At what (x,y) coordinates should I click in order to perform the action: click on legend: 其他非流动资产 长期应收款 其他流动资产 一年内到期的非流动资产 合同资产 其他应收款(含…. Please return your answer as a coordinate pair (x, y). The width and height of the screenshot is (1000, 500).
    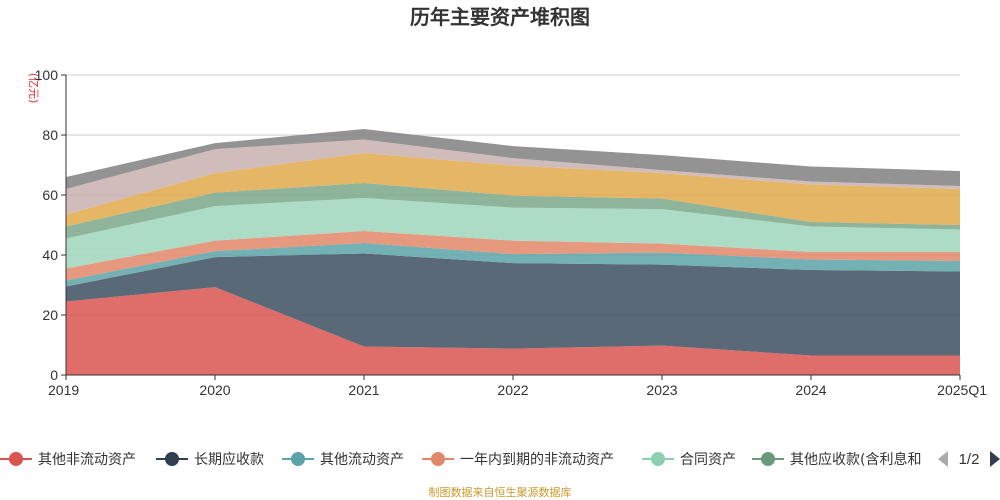
    Looking at the image, I should click on (460, 459).